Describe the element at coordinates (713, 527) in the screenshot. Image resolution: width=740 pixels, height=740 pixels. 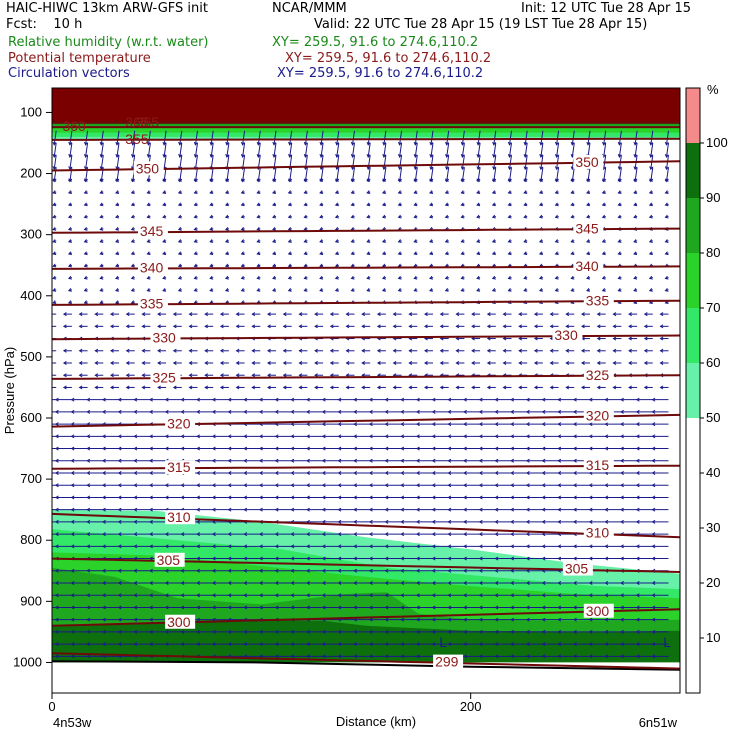
I see `colorbar-tick-label: 30` at that location.